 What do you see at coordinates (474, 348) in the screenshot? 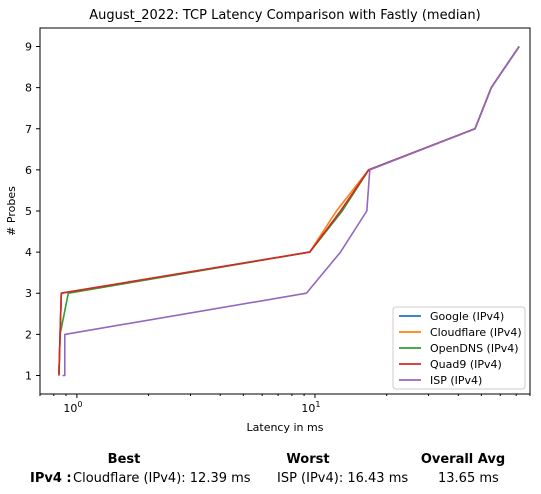
I see `legend-label: OpenDNS (IPv4)` at bounding box center [474, 348].